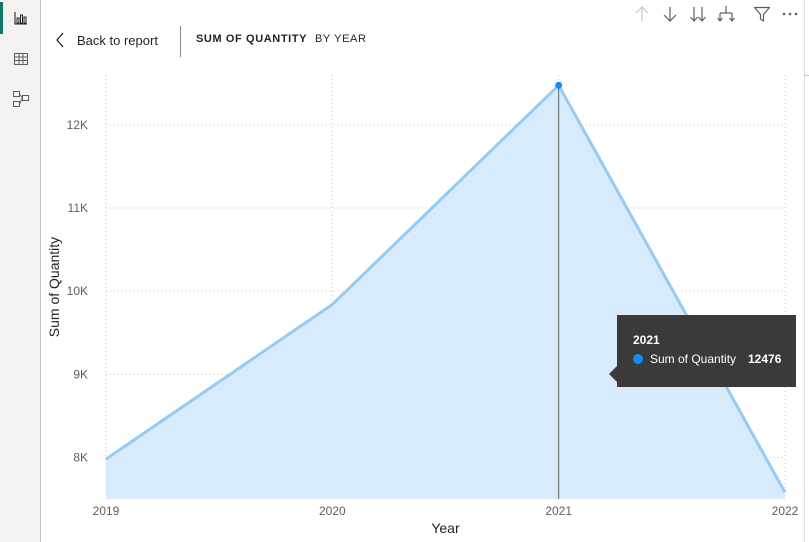 The image size is (809, 542). What do you see at coordinates (341, 39) in the screenshot?
I see `breadcrumb-dimension: BY YEAR` at bounding box center [341, 39].